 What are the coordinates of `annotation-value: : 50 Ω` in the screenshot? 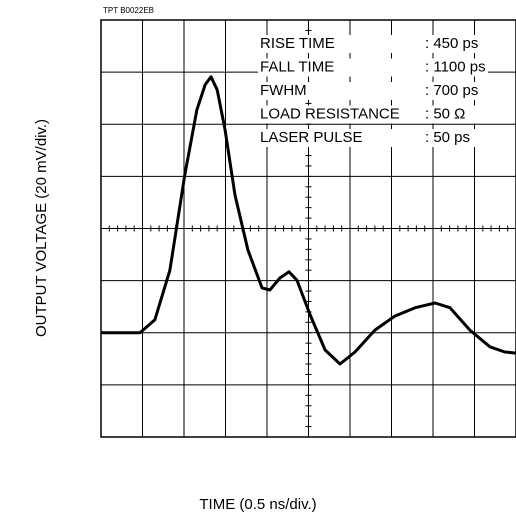 It's located at (445, 113).